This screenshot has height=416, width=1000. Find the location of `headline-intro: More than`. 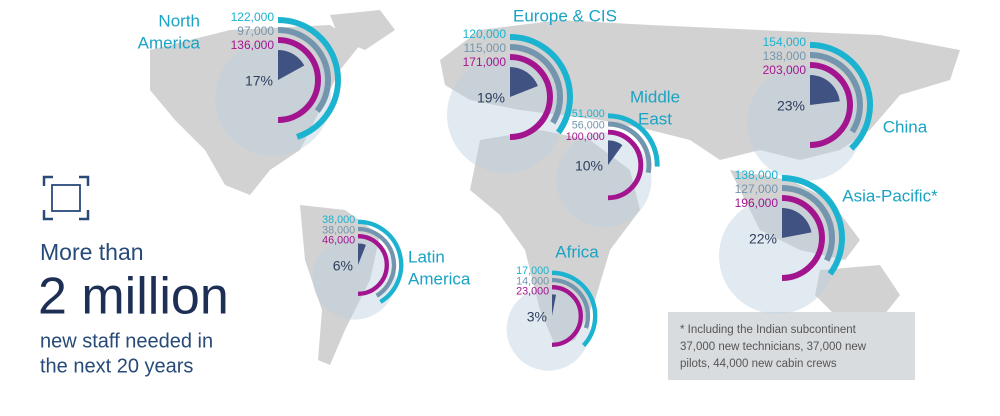

headline-intro: More than is located at coordinates (92, 252).